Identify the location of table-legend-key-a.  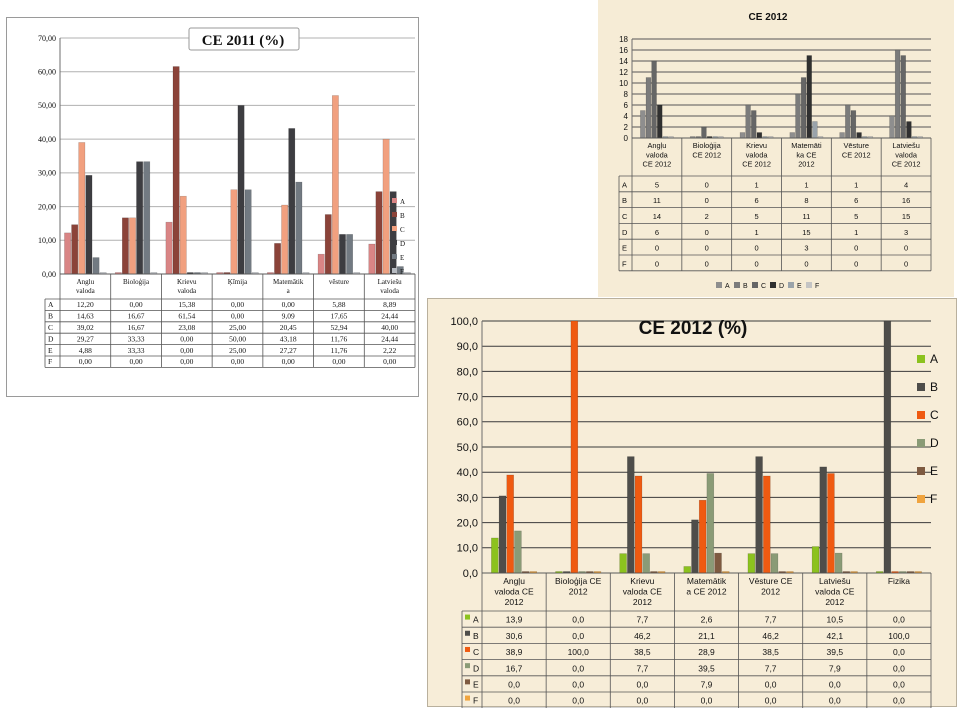
(467, 617).